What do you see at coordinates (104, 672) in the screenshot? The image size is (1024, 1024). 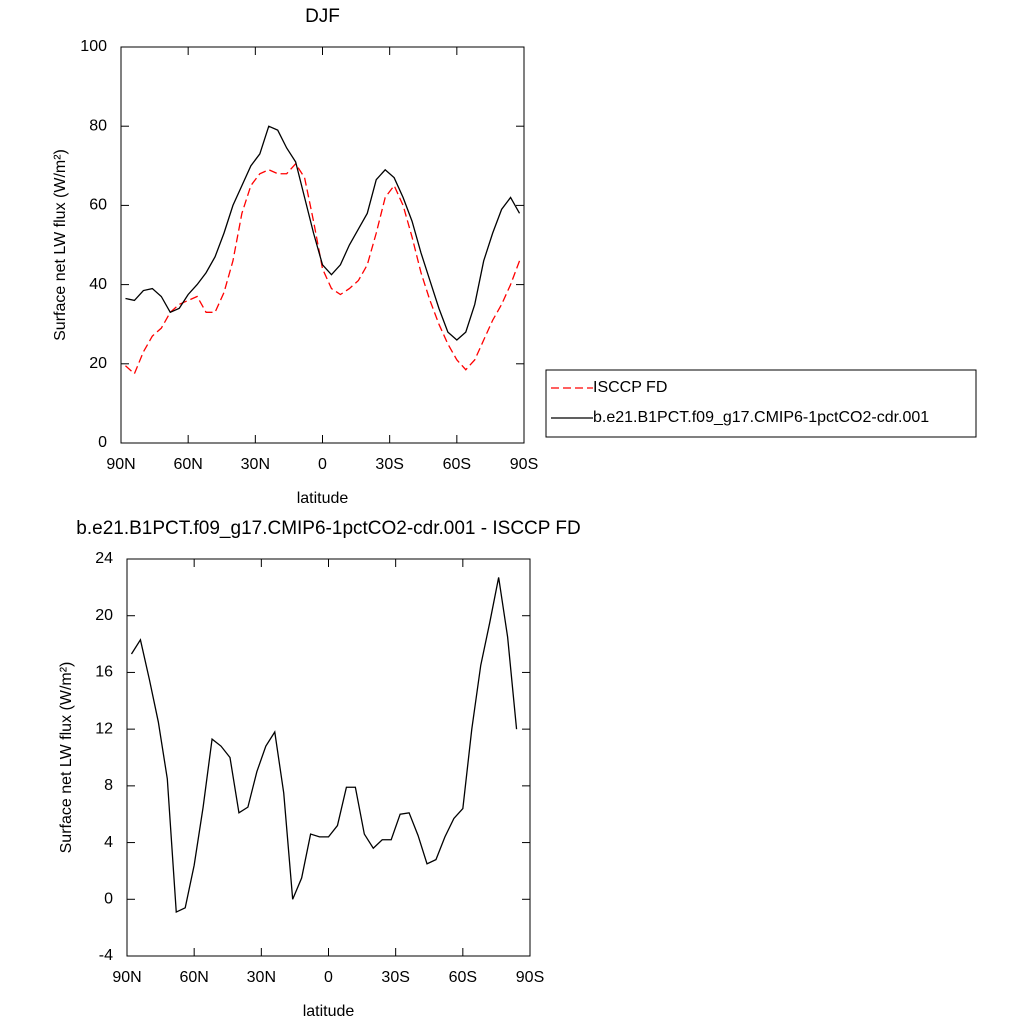 I see `y-tick-label: 16` at bounding box center [104, 672].